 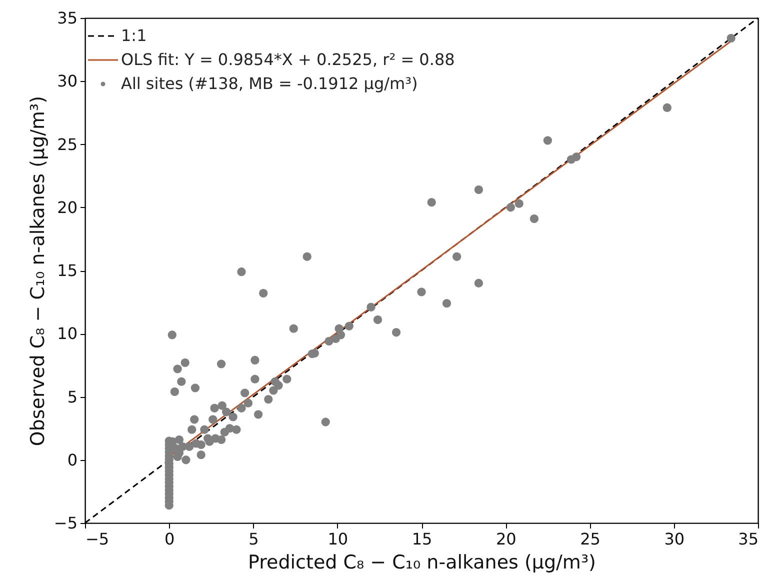 What do you see at coordinates (66, 523) in the screenshot?
I see `y-tick-label: −5` at bounding box center [66, 523].